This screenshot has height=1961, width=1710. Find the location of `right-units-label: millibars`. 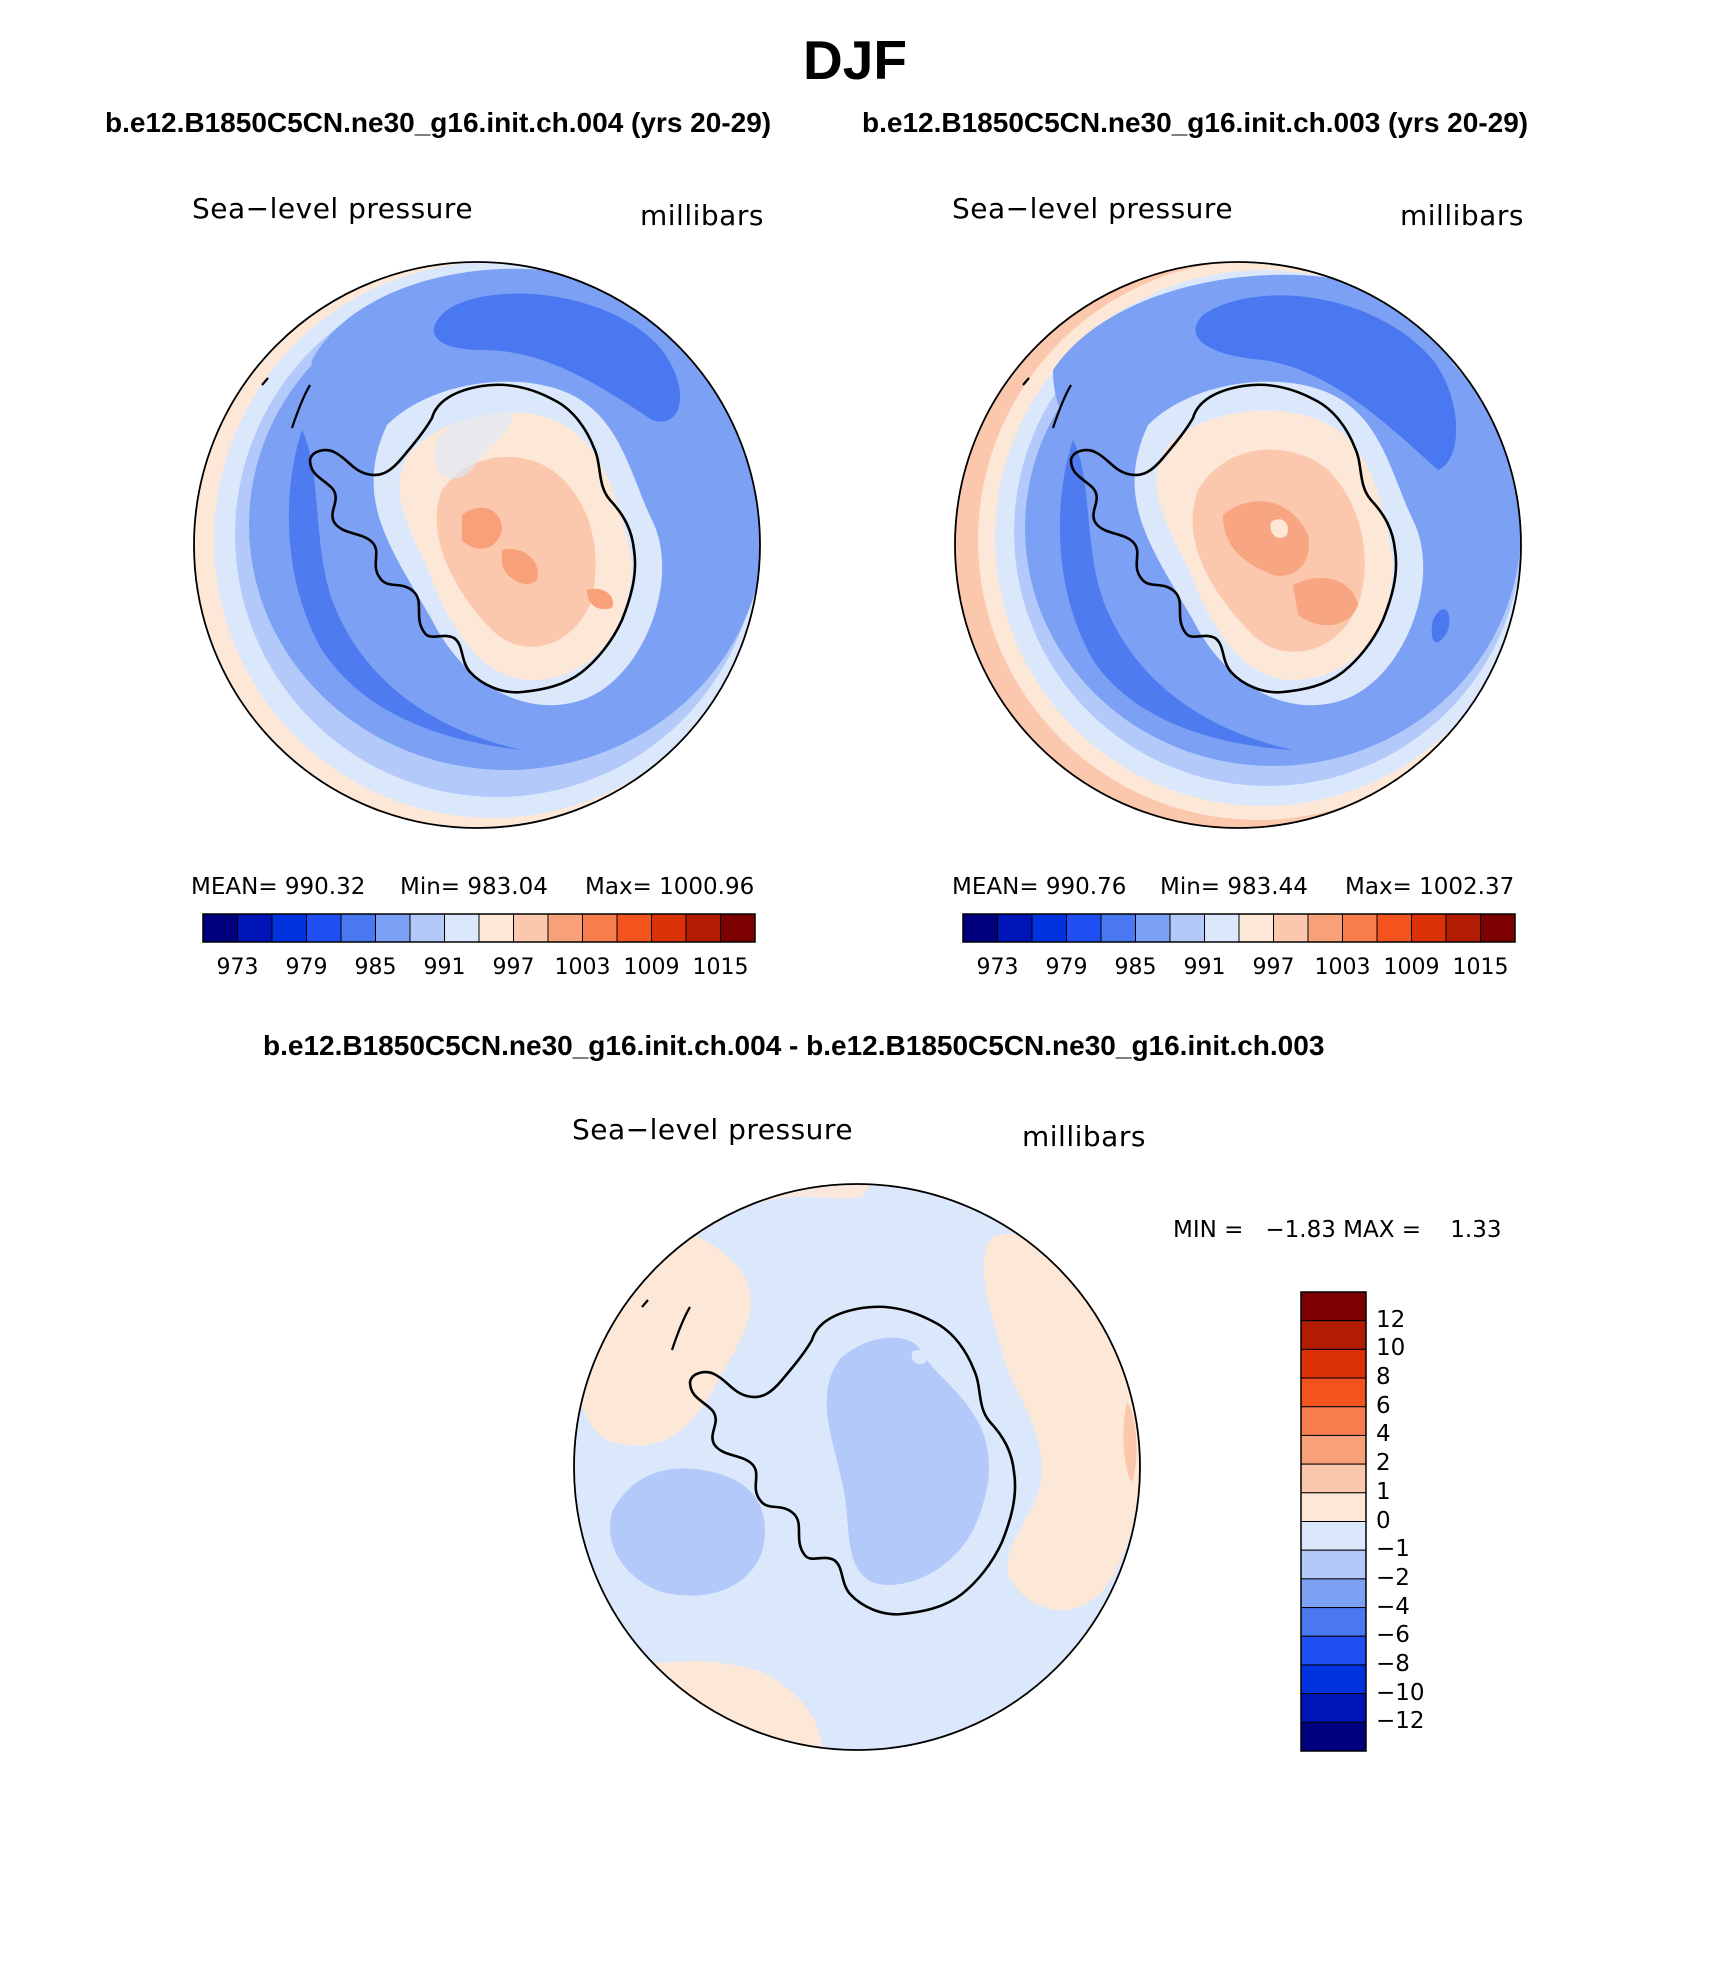

right-units-label: millibars is located at coordinates (1462, 215).